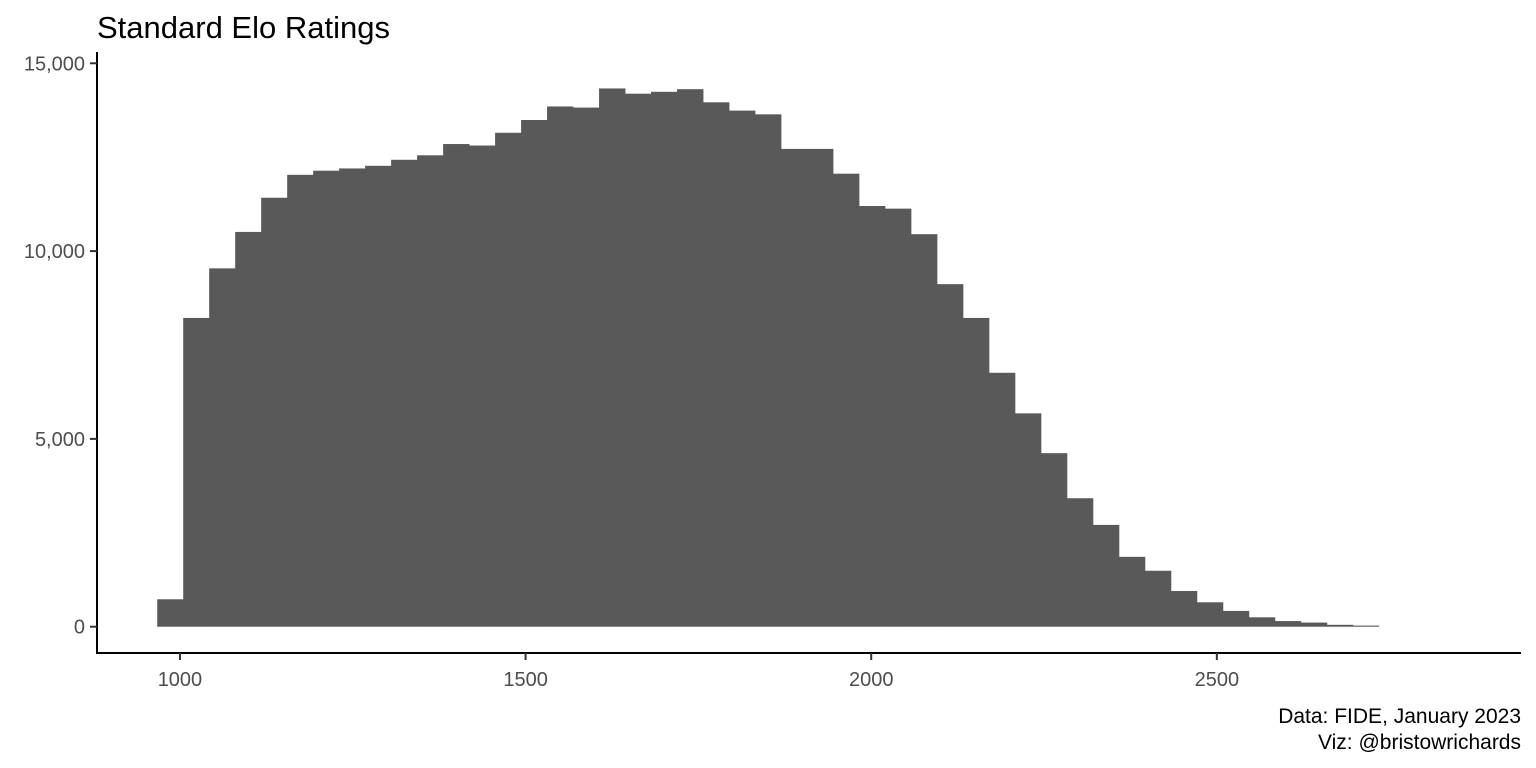 This screenshot has height=768, width=1536. Describe the element at coordinates (698, 672) in the screenshot. I see `x-axis-ticks: 1000 1500 2000 2500` at that location.